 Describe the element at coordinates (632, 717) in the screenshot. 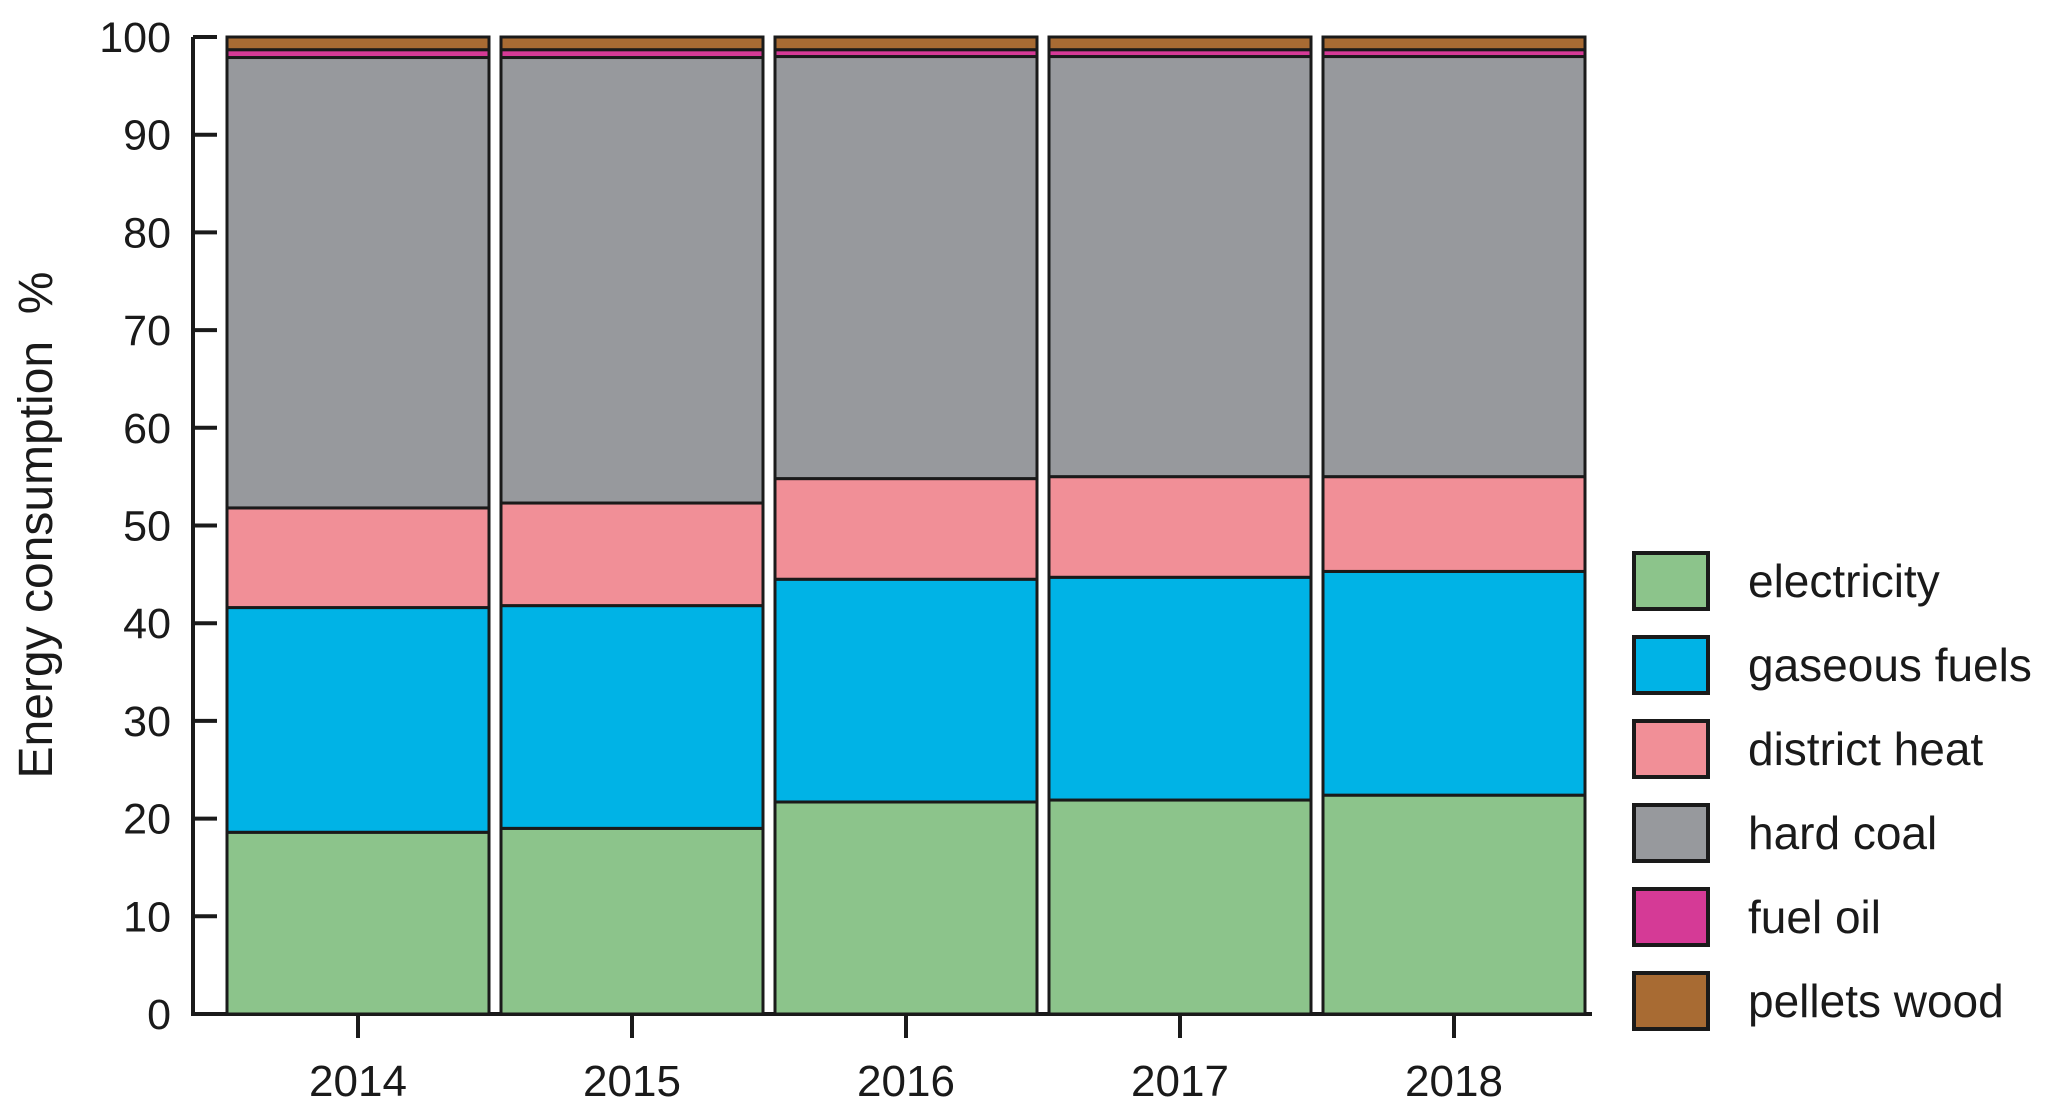

I see `bar-2015-segment-gaseous-fuels` at that location.